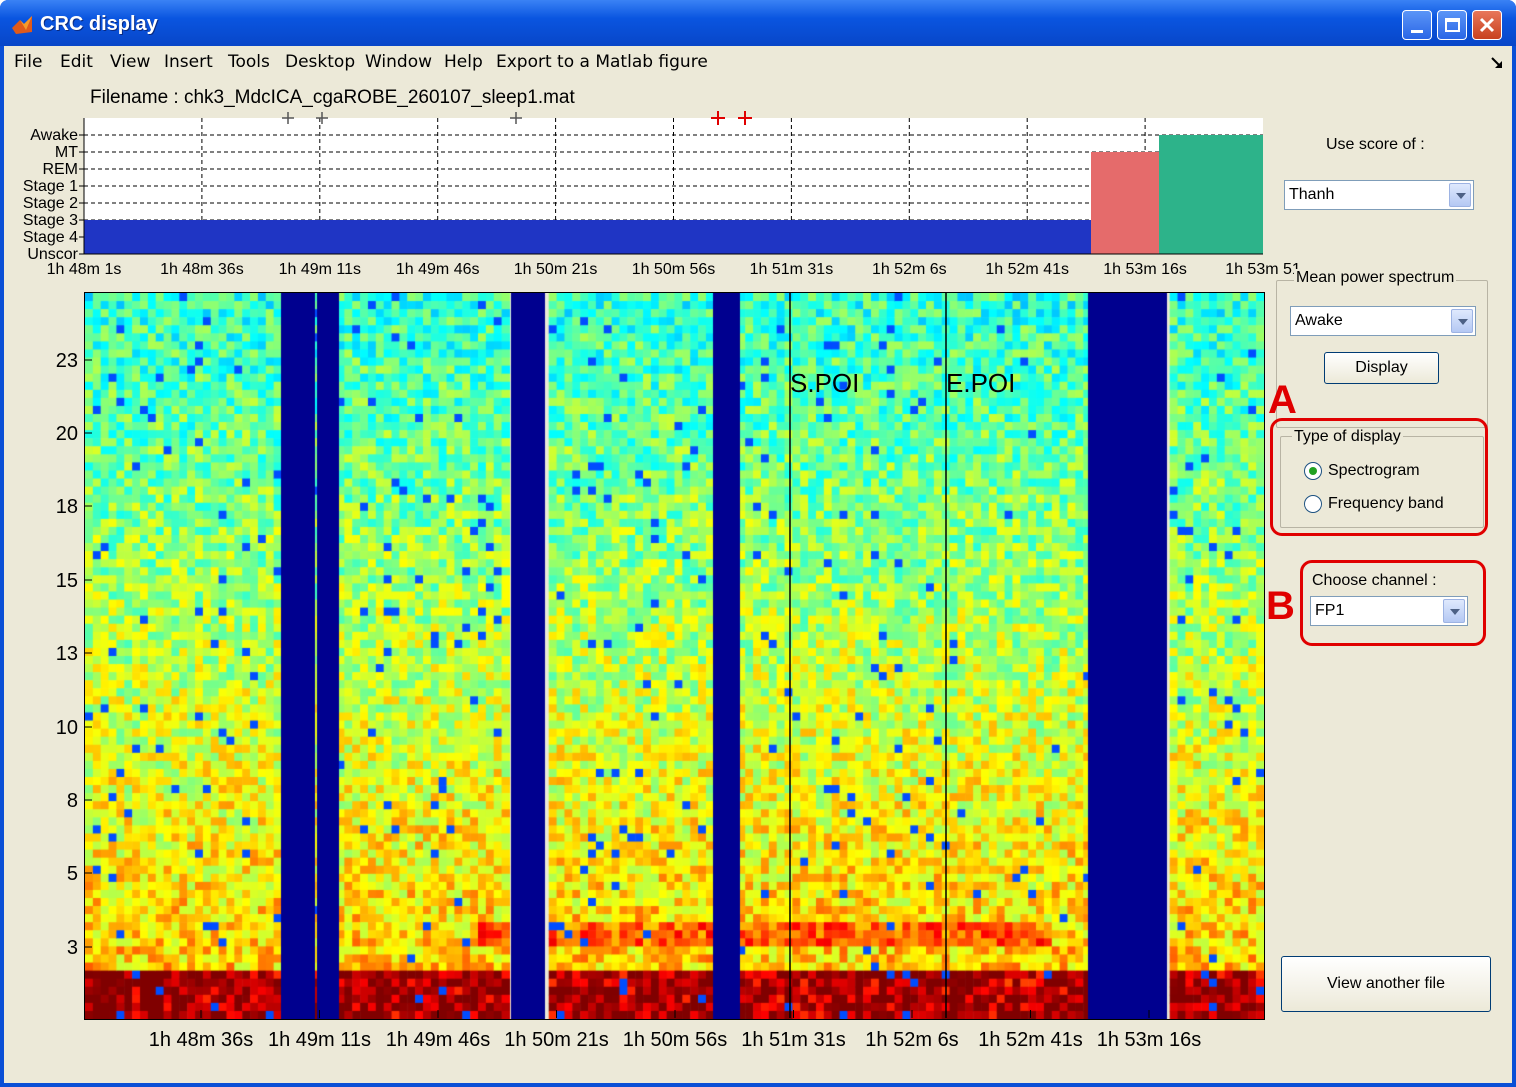  Describe the element at coordinates (1319, 320) in the screenshot. I see `mean-power-value: Awake` at that location.